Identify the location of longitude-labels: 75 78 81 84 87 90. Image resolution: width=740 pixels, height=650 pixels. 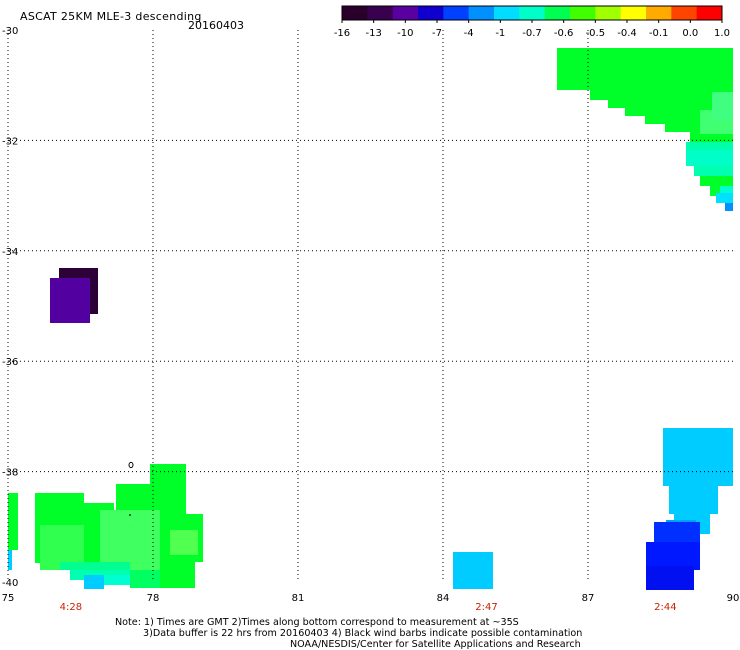
(371, 598).